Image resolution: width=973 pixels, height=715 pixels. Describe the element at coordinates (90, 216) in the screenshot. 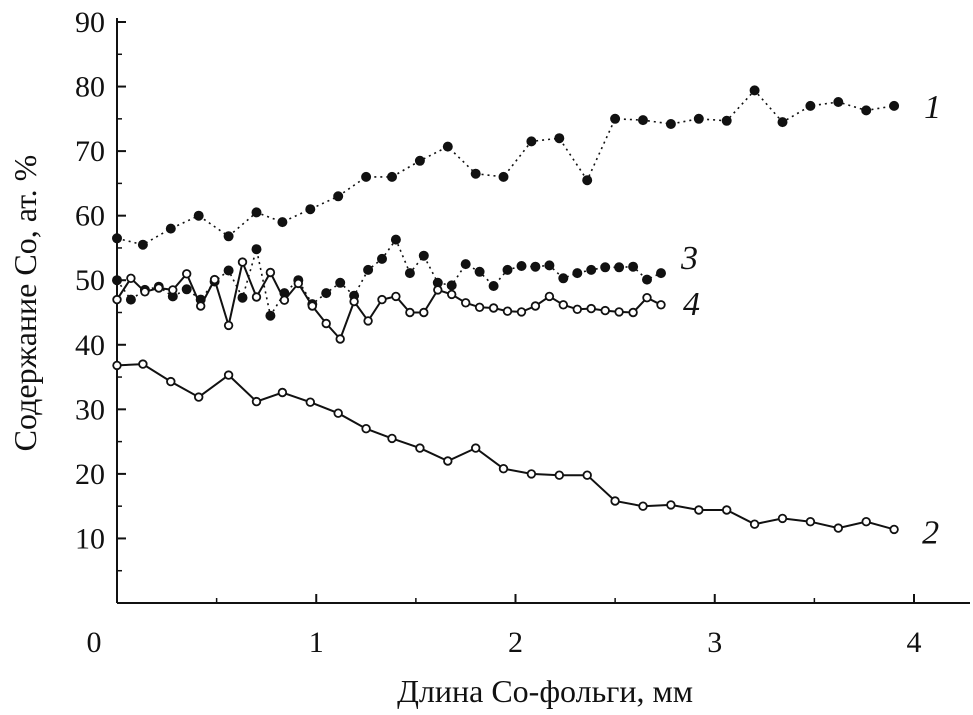

I see `y-tick-label-60: 60` at that location.